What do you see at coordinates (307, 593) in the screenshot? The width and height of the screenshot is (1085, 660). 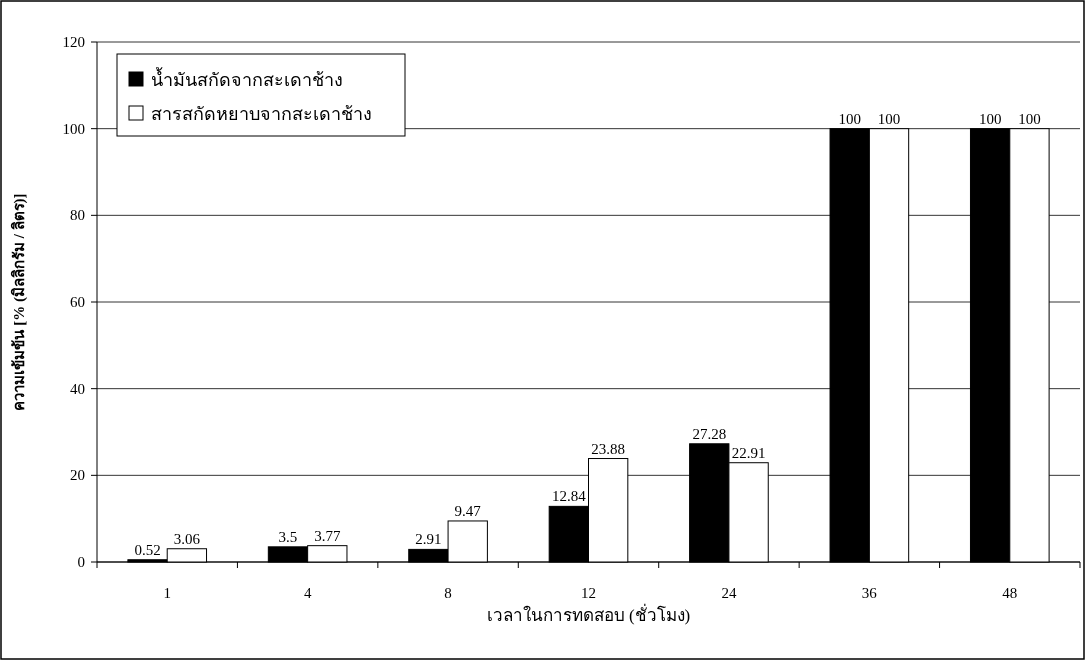 I see `x-tick-label: 4` at bounding box center [307, 593].